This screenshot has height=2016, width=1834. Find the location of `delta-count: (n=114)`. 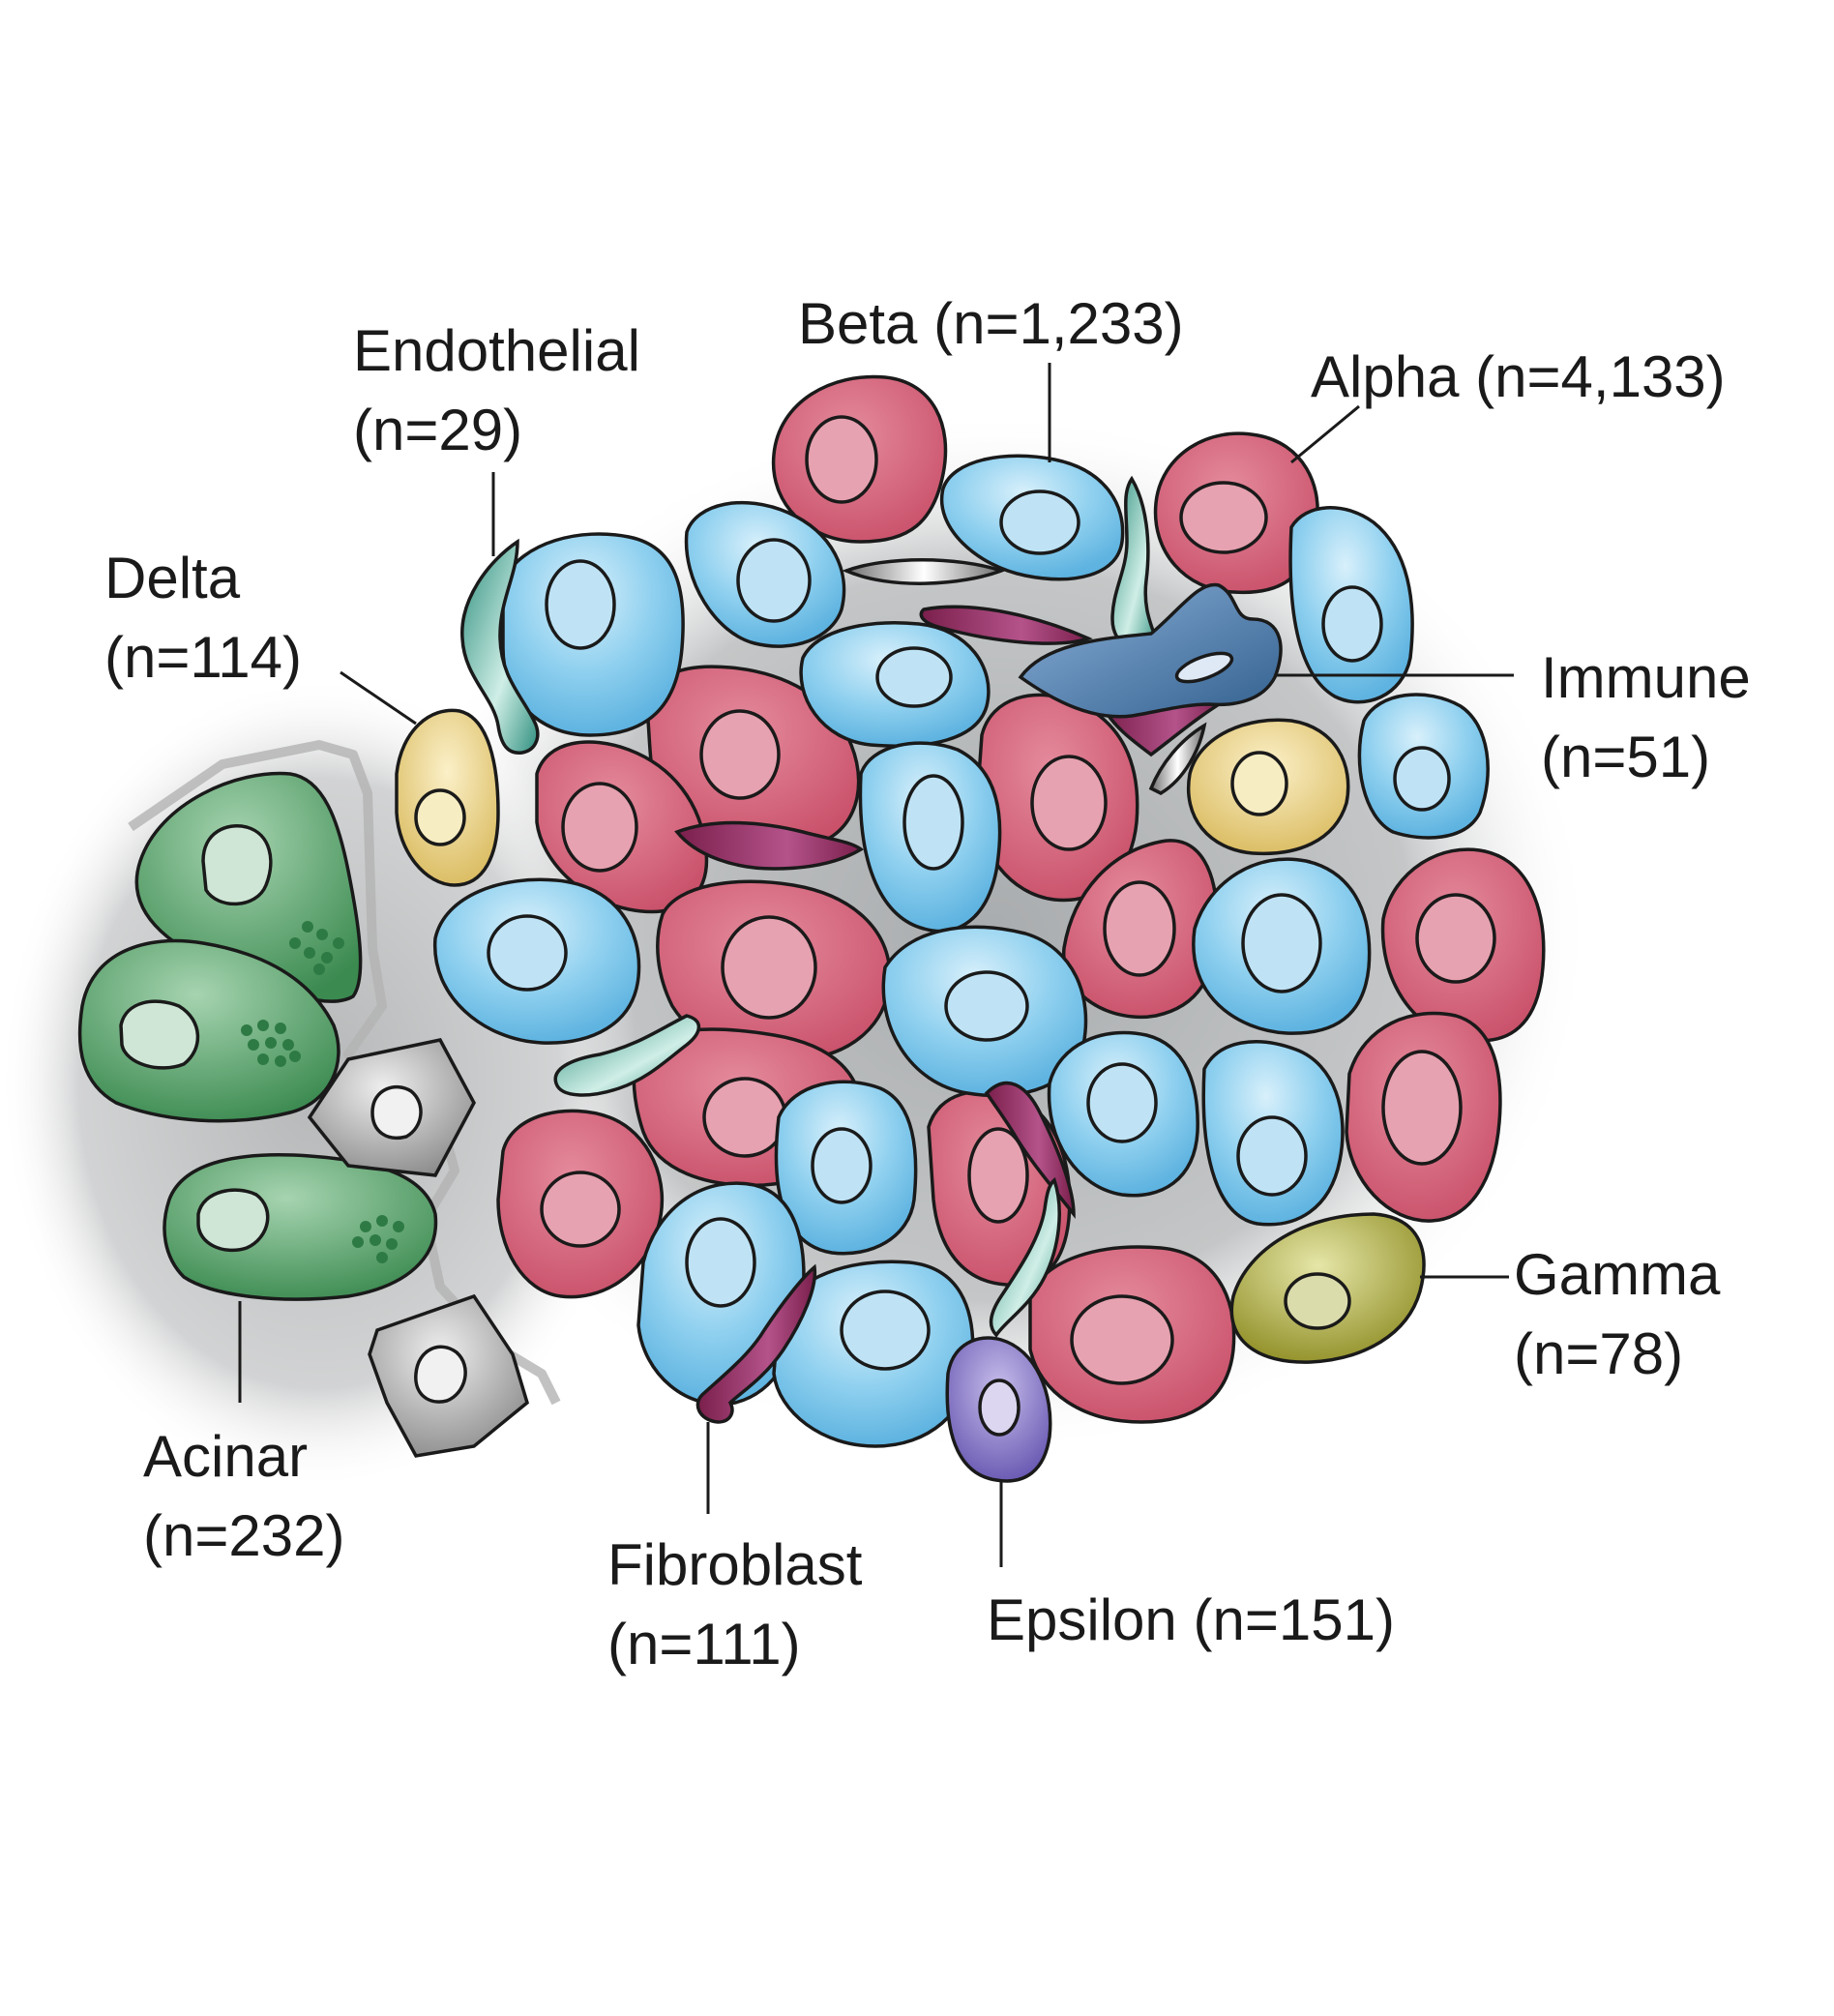

delta-count: (n=114) is located at coordinates (203, 657).